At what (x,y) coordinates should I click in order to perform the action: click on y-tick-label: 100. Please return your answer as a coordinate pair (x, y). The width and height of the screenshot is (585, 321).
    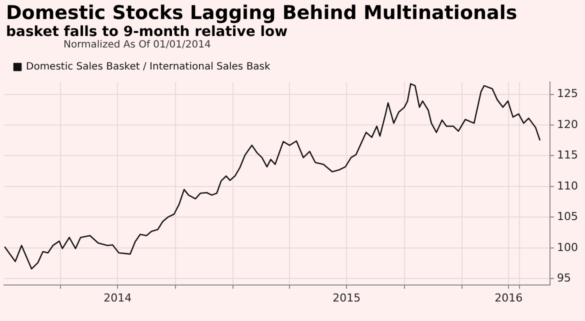
    Looking at the image, I should click on (567, 247).